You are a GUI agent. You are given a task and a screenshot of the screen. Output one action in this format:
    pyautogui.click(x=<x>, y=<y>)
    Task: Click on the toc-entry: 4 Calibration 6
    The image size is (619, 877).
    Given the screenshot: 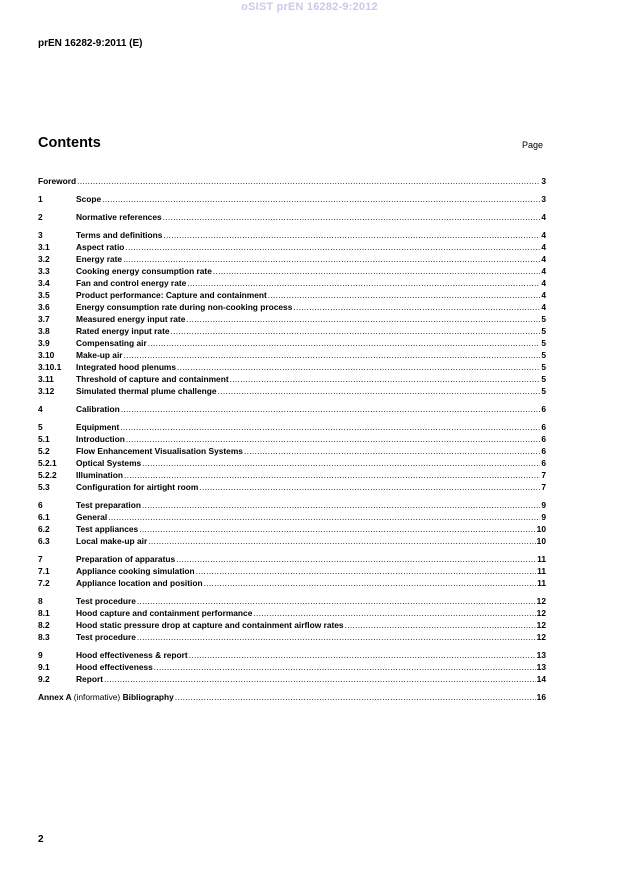 What is the action you would take?
    pyautogui.click(x=292, y=409)
    